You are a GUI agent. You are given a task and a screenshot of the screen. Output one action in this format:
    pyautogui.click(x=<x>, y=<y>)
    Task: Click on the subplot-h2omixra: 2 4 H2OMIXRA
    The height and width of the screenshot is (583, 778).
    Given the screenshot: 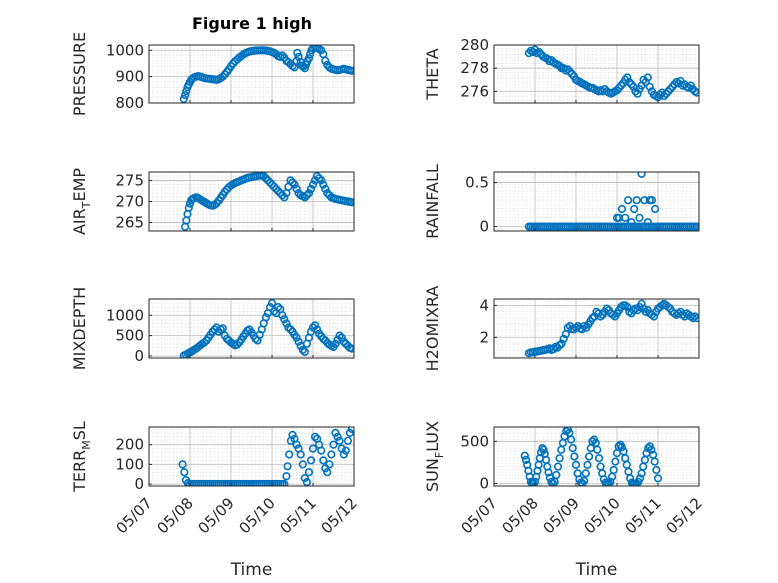 What is the action you would take?
    pyautogui.click(x=561, y=328)
    